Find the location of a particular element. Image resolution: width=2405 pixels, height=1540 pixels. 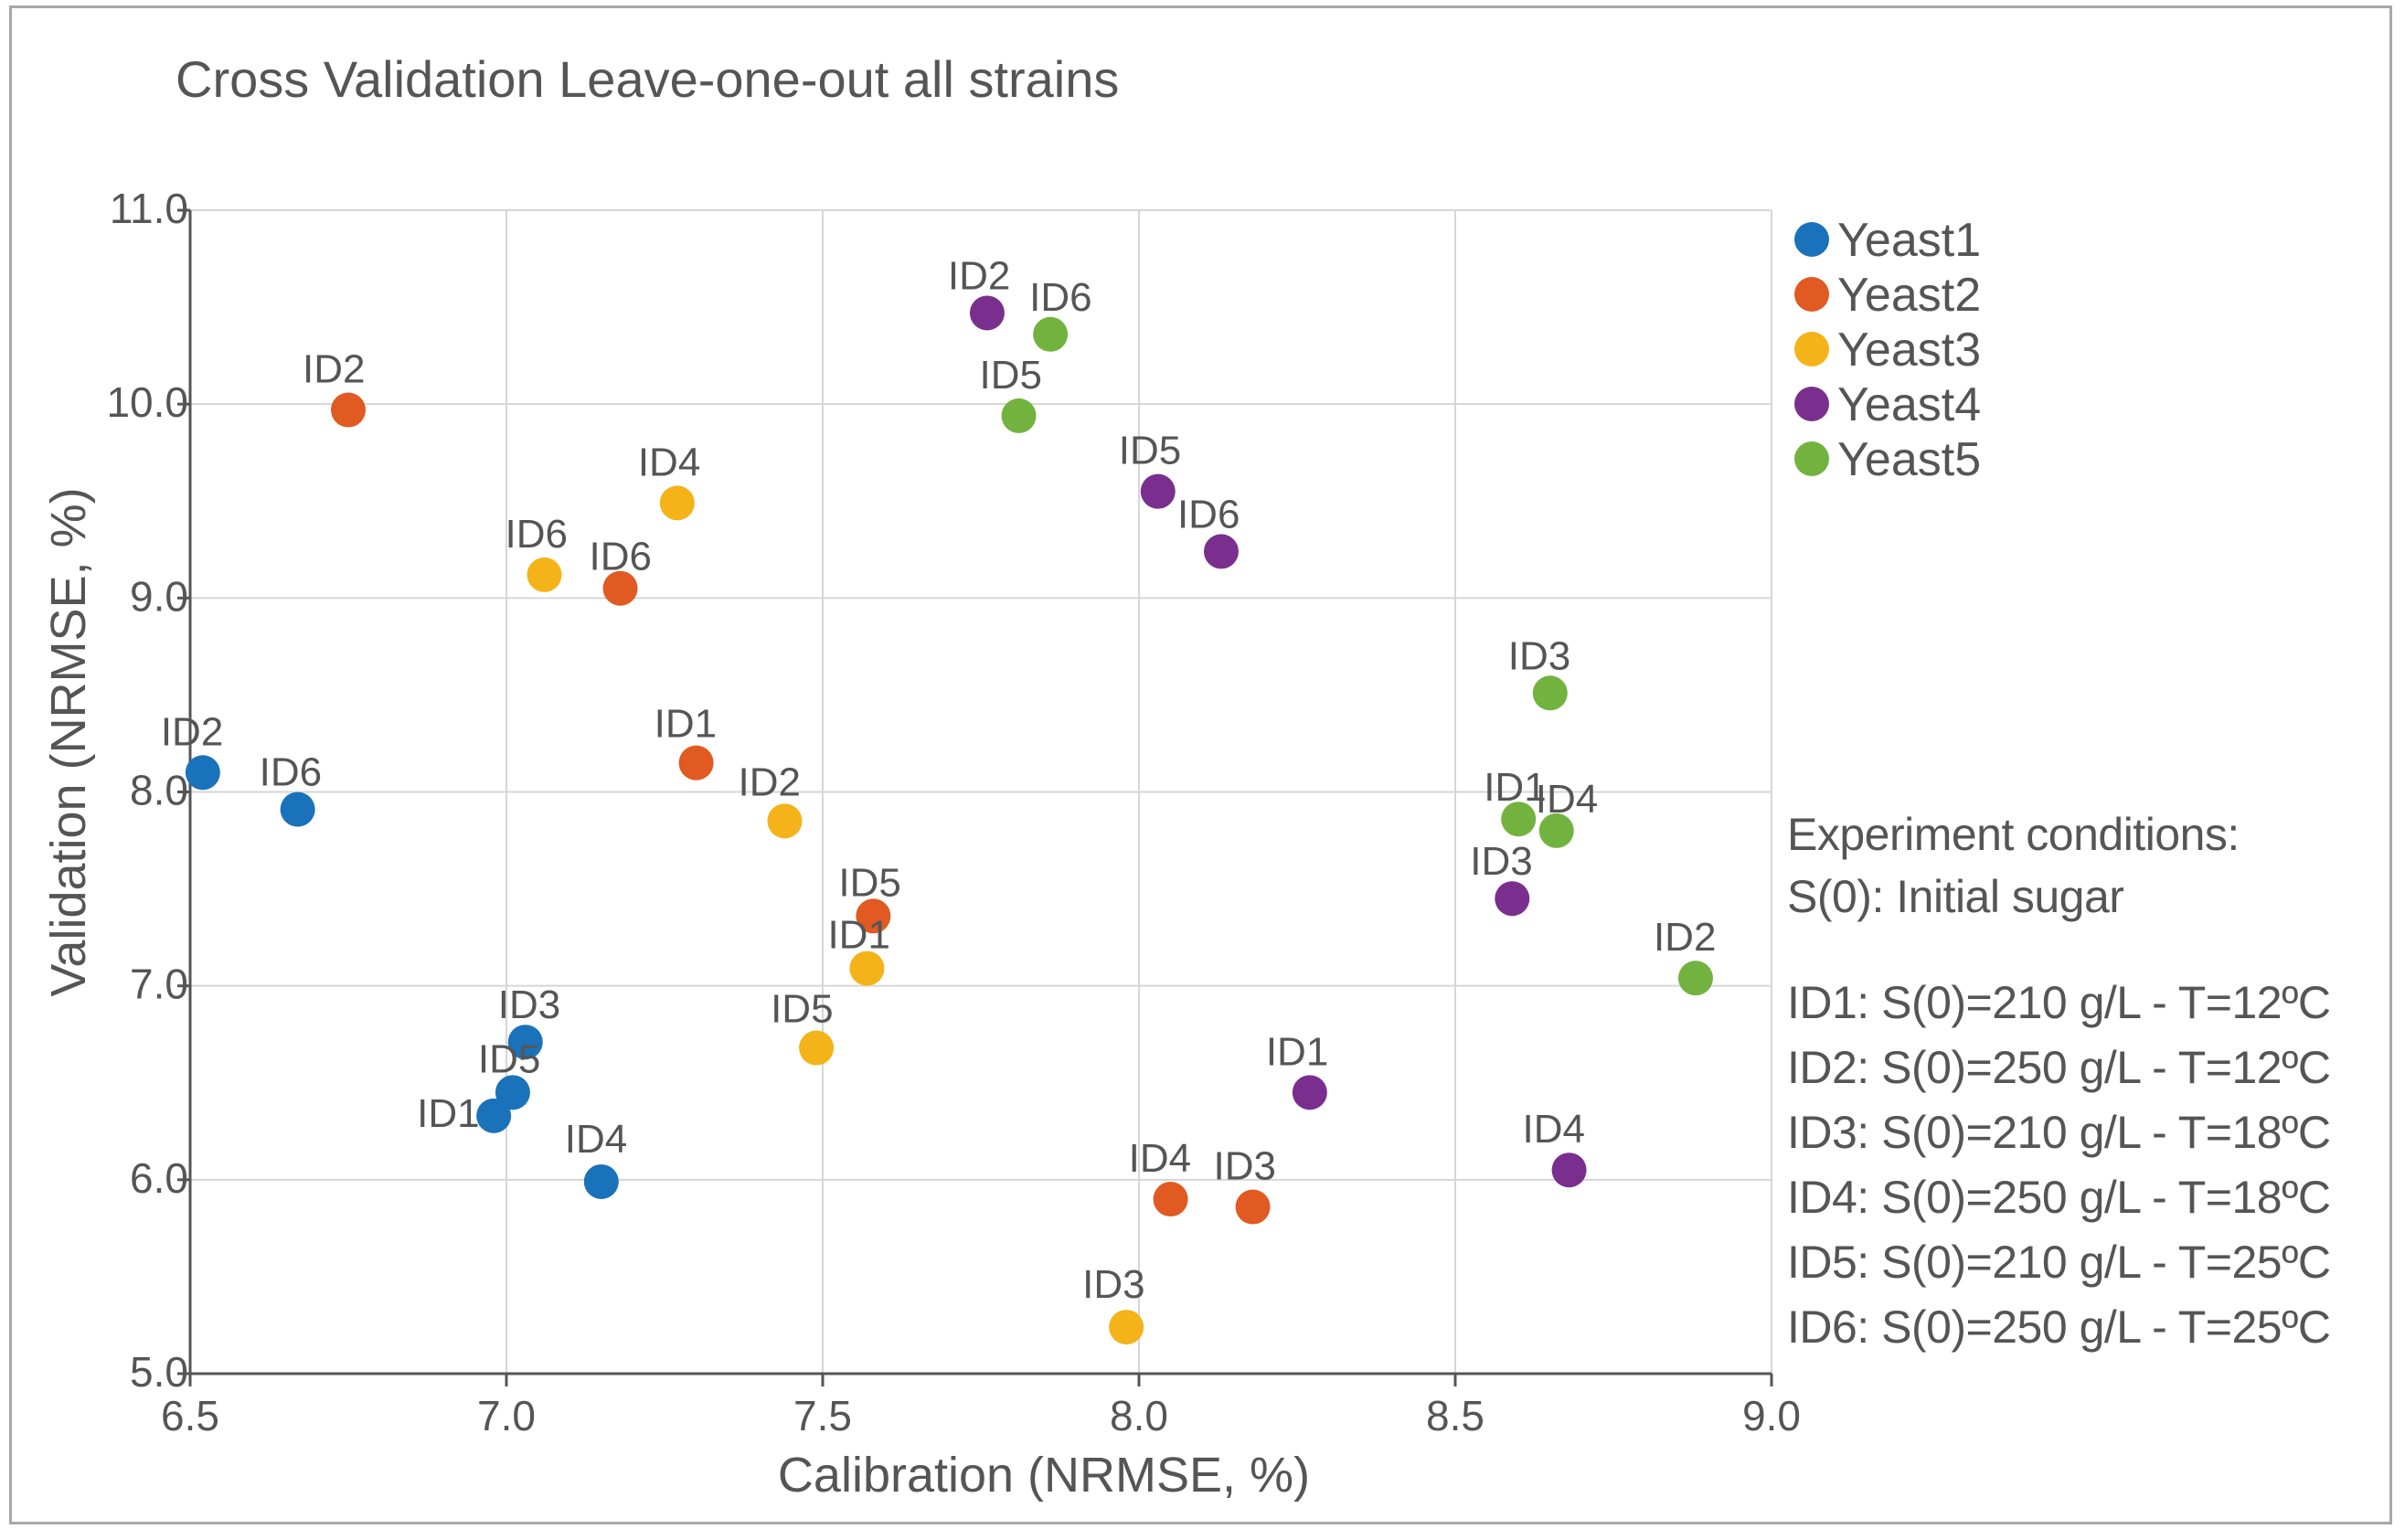

y-tick-label: 9.0 is located at coordinates (159, 596).